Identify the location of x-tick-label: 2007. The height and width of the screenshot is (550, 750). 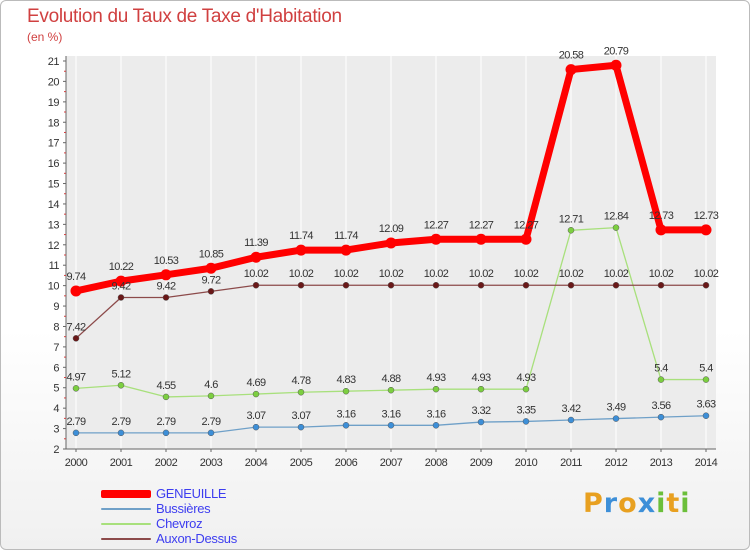
(391, 463).